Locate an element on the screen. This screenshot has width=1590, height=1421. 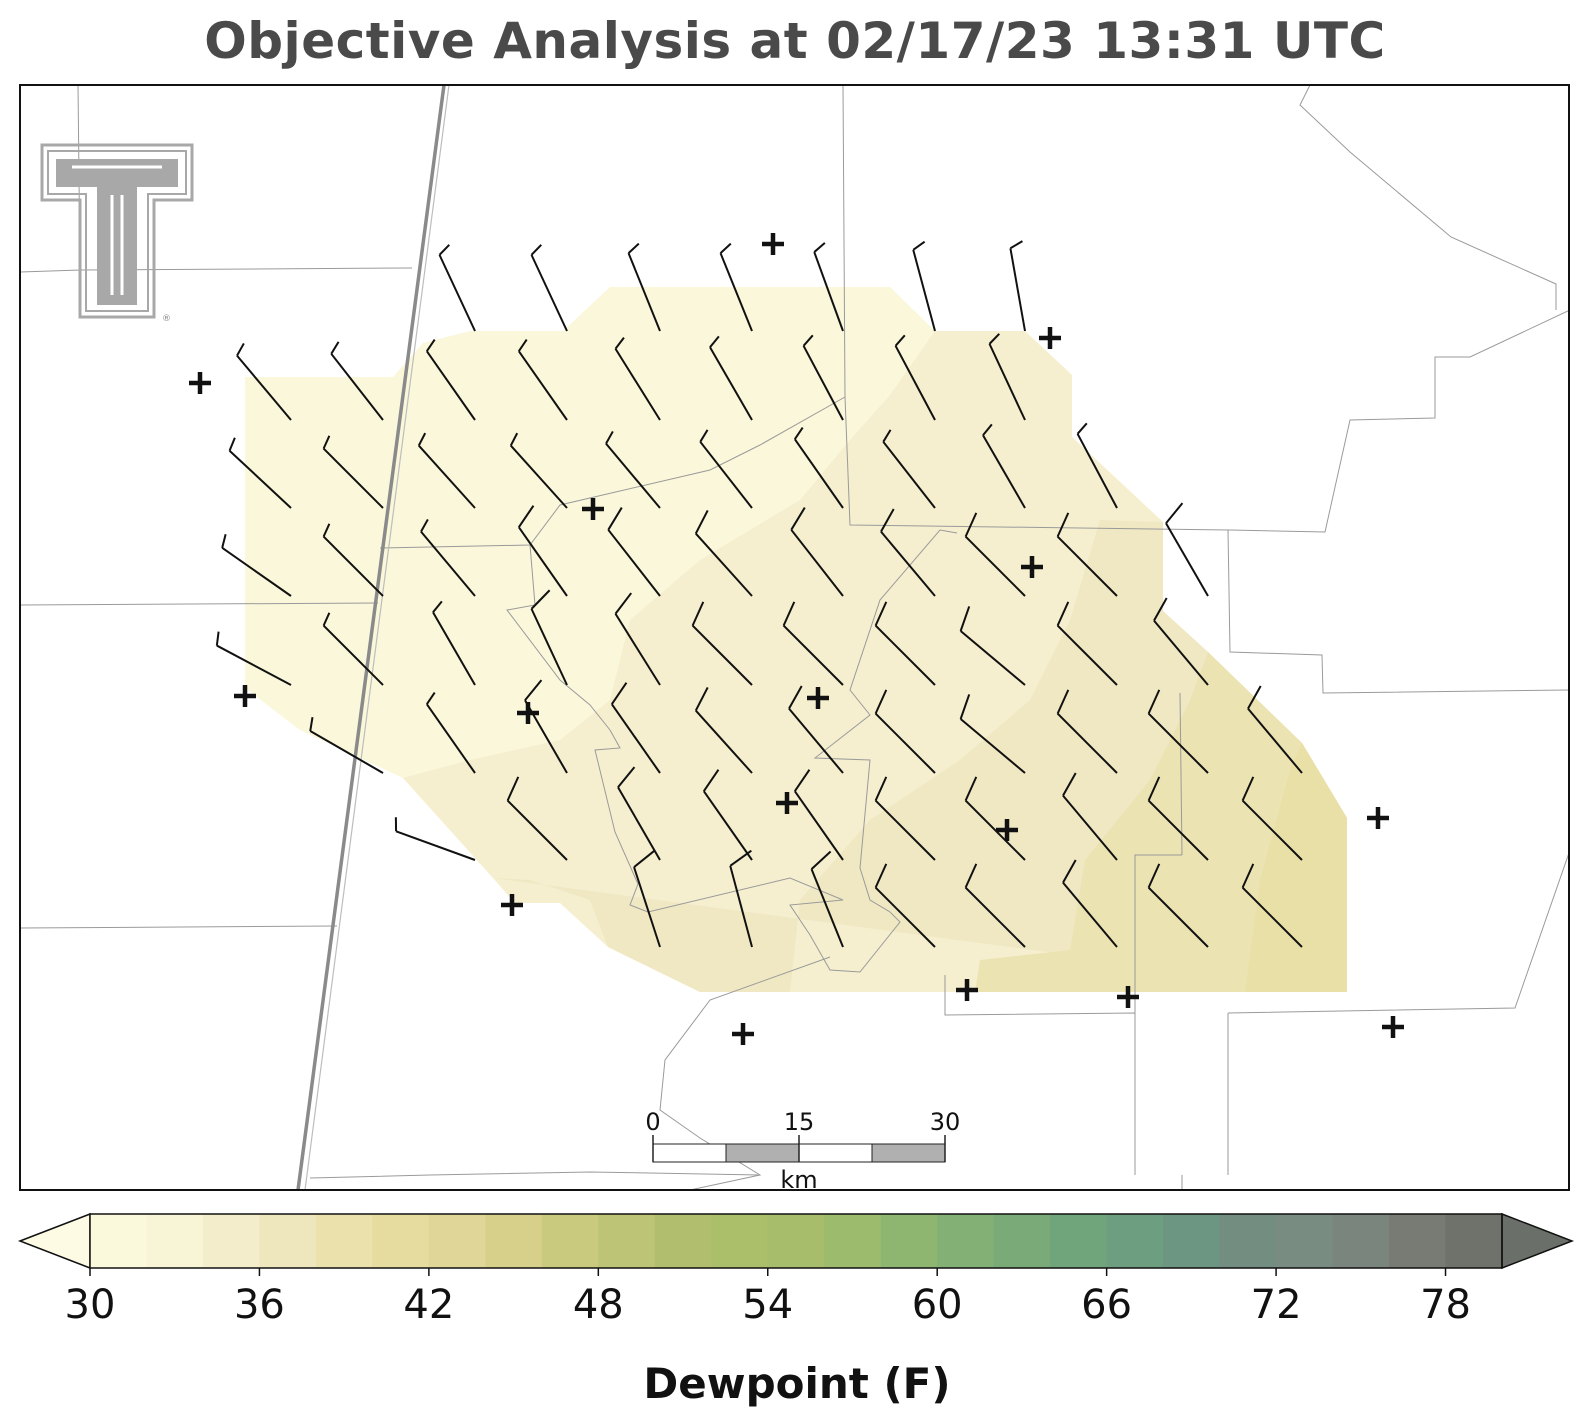
texas-tech-logo: ® is located at coordinates (117, 233).